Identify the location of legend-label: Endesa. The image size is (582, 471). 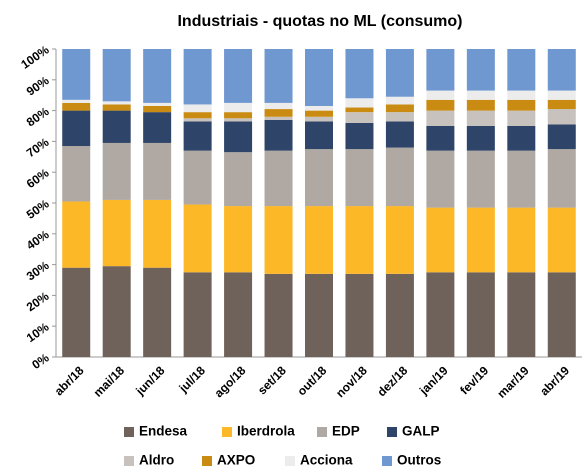
(163, 431).